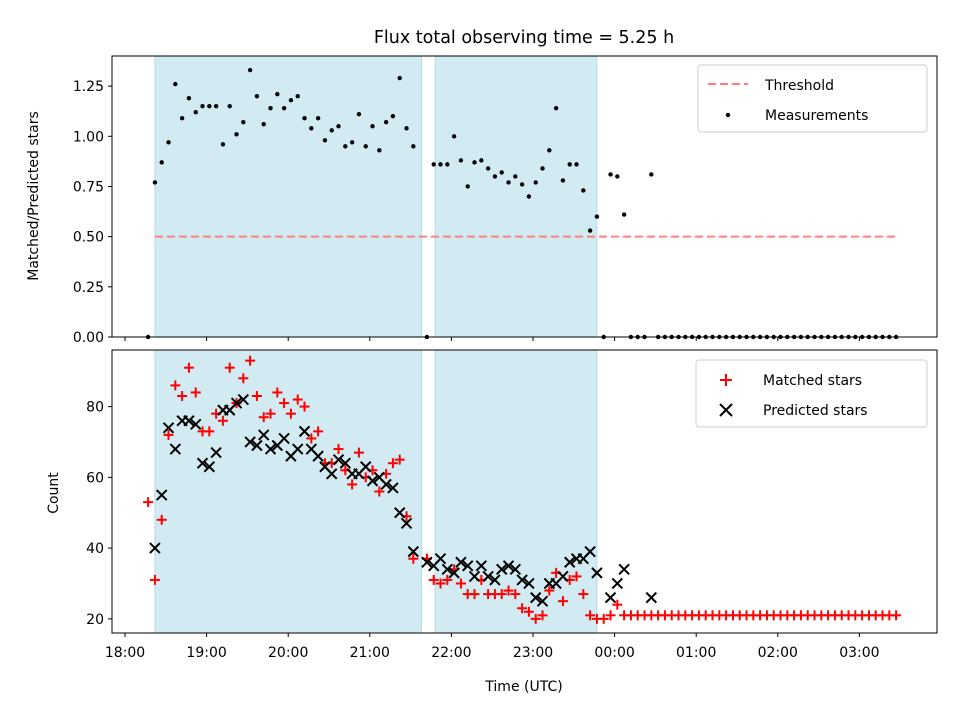 This screenshot has width=960, height=724. Describe the element at coordinates (34, 196) in the screenshot. I see `y-axis-label-top: Matched/Predicted stars` at that location.